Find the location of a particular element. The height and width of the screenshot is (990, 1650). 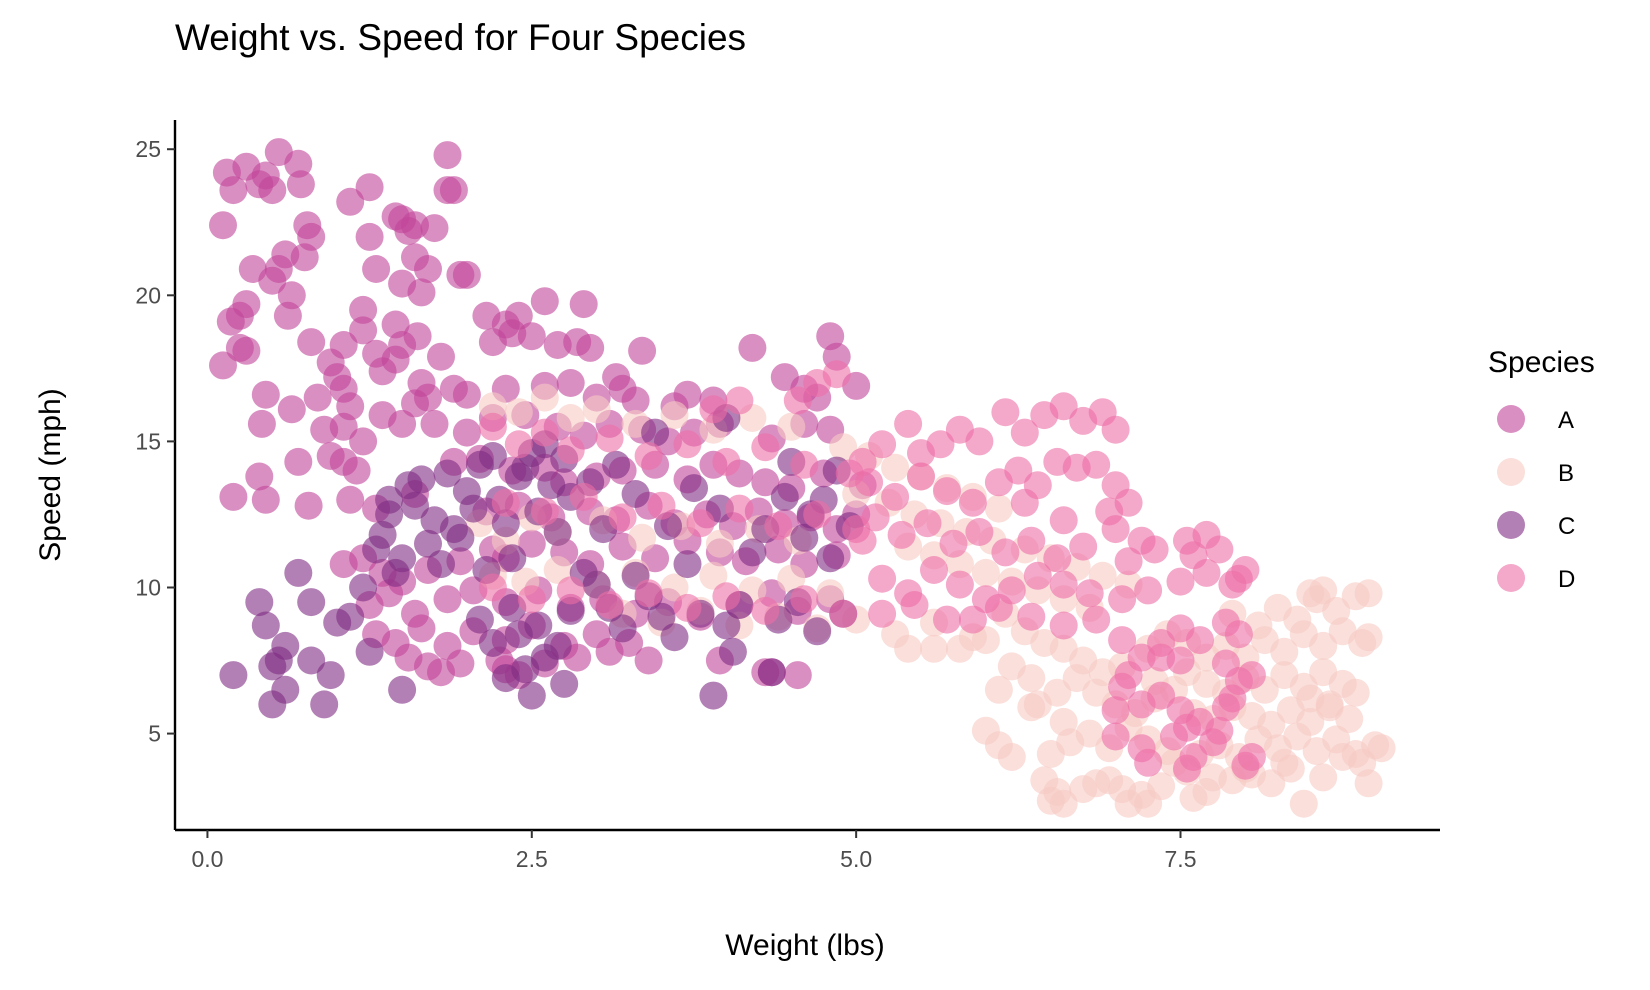

x-axis-ticks: 0.0 2.5 5.0 7.5 is located at coordinates (694, 851).